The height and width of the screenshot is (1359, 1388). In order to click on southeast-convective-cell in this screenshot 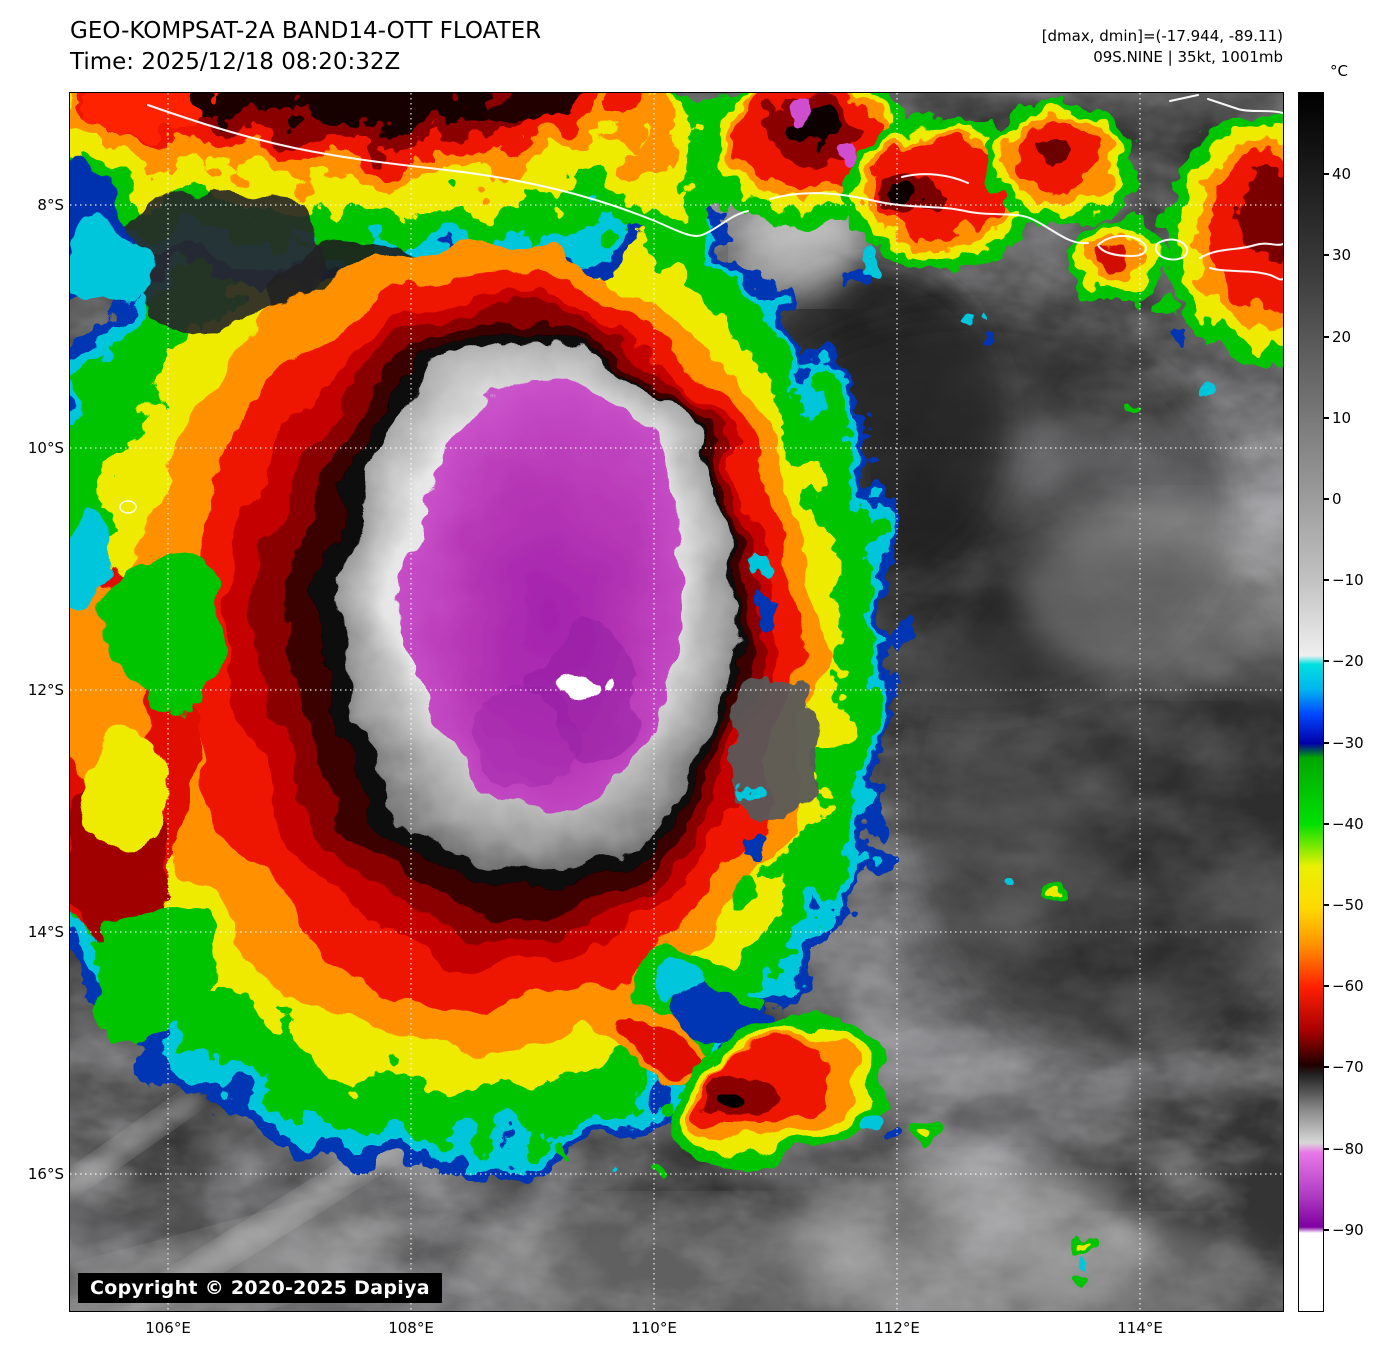, I will do `click(802, 1093)`.